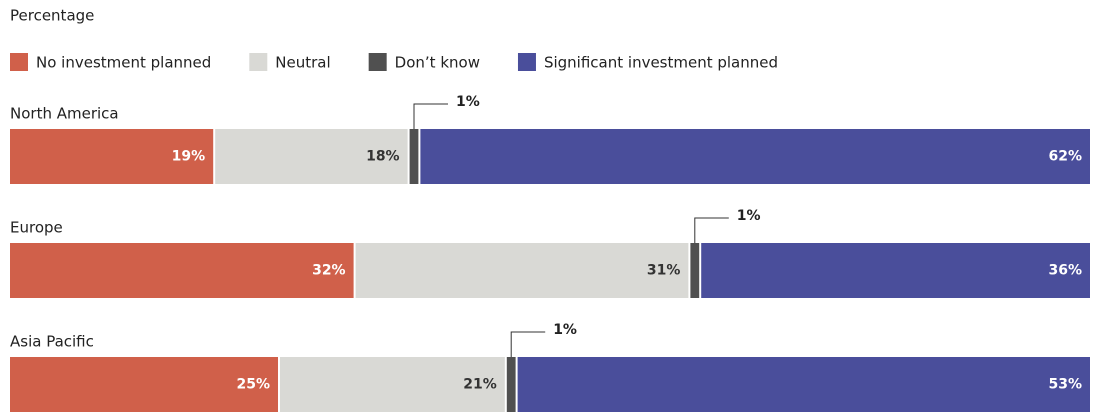 Image resolution: width=1093 pixels, height=412 pixels. I want to click on legend-label: No investment planned, so click(123, 63).